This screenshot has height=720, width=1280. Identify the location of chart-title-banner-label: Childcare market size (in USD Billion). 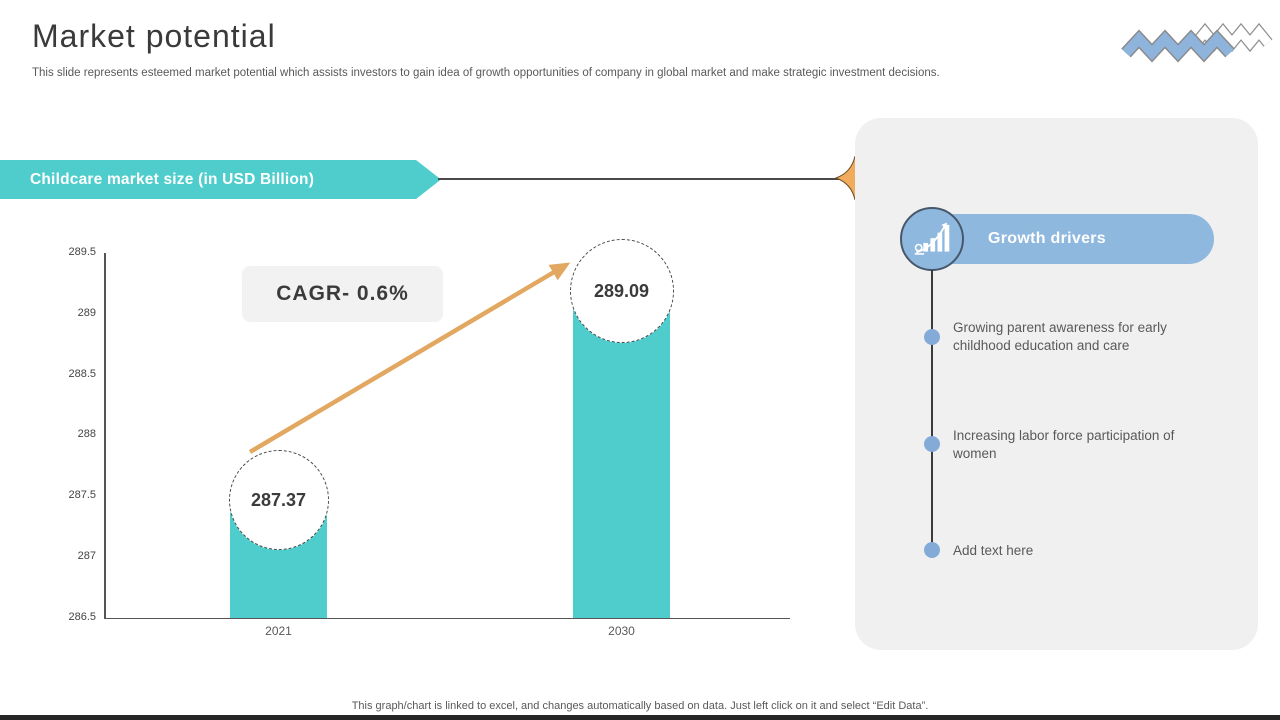
(172, 179).